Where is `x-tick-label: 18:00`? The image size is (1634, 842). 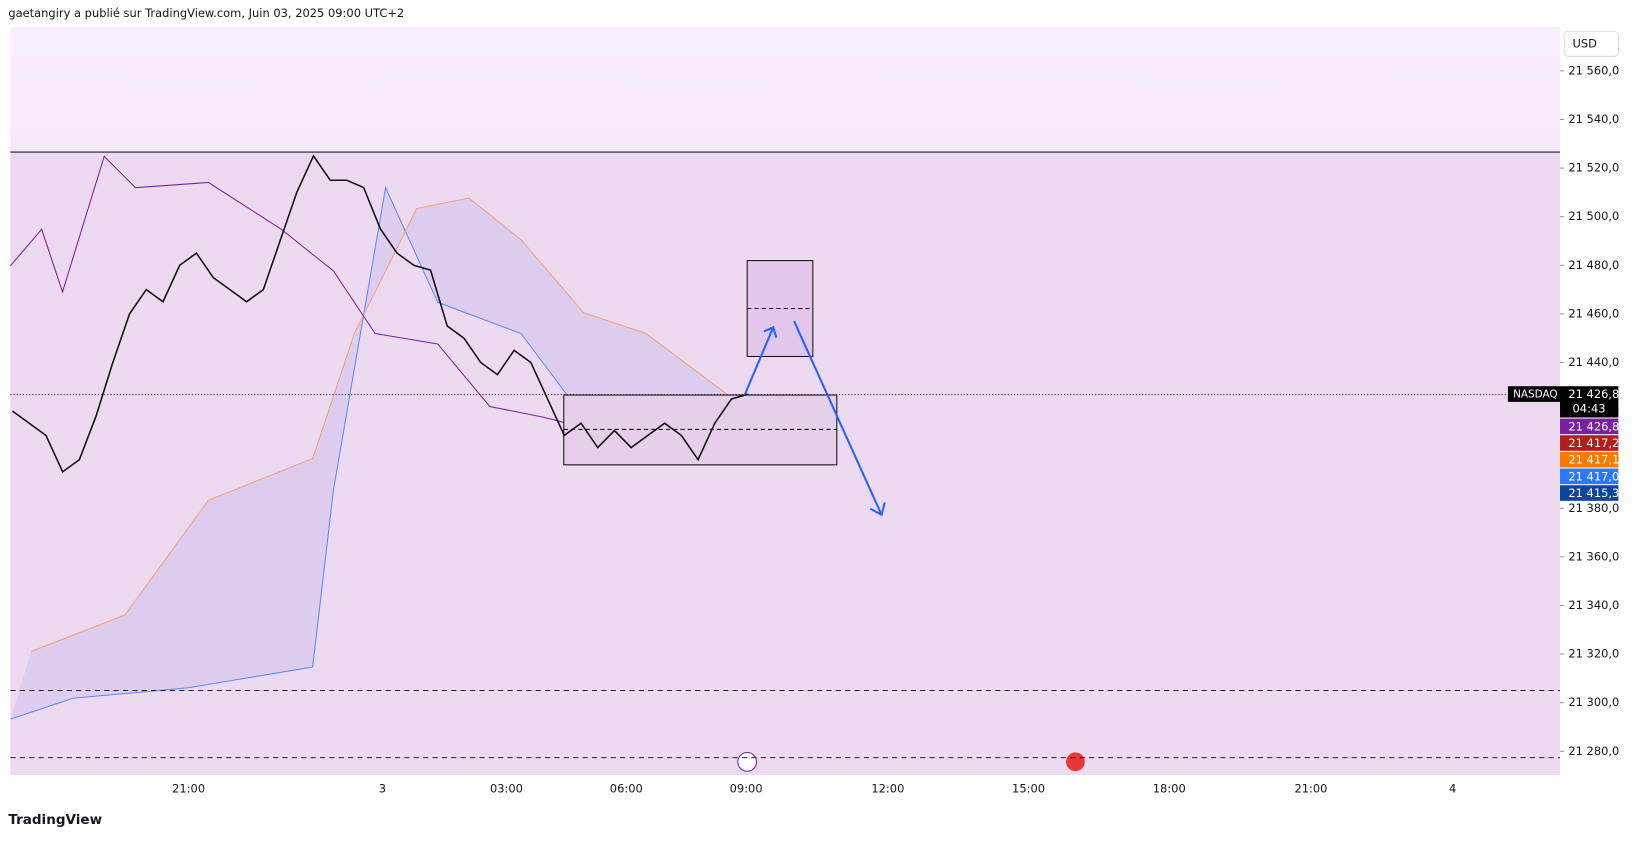 x-tick-label: 18:00 is located at coordinates (1169, 788).